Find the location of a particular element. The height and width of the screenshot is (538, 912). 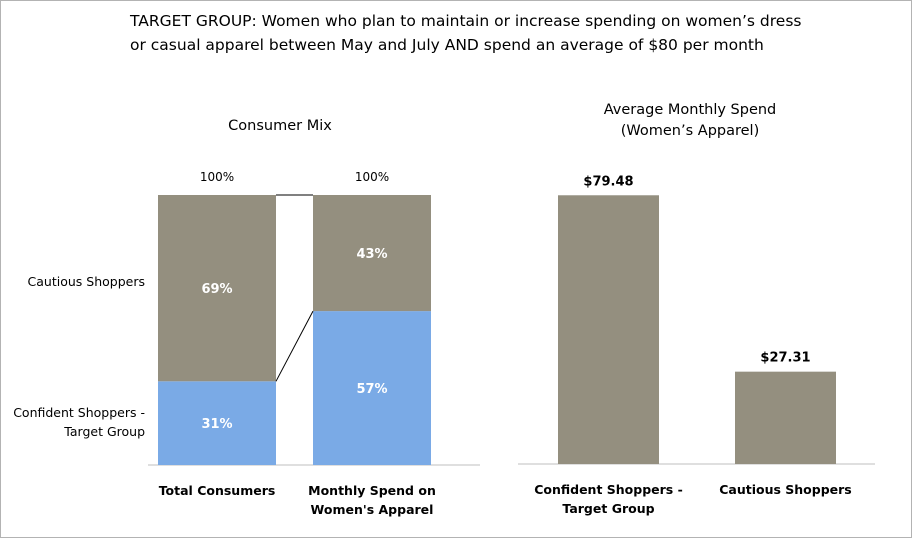

bar-segment-label: 43% is located at coordinates (371, 254).